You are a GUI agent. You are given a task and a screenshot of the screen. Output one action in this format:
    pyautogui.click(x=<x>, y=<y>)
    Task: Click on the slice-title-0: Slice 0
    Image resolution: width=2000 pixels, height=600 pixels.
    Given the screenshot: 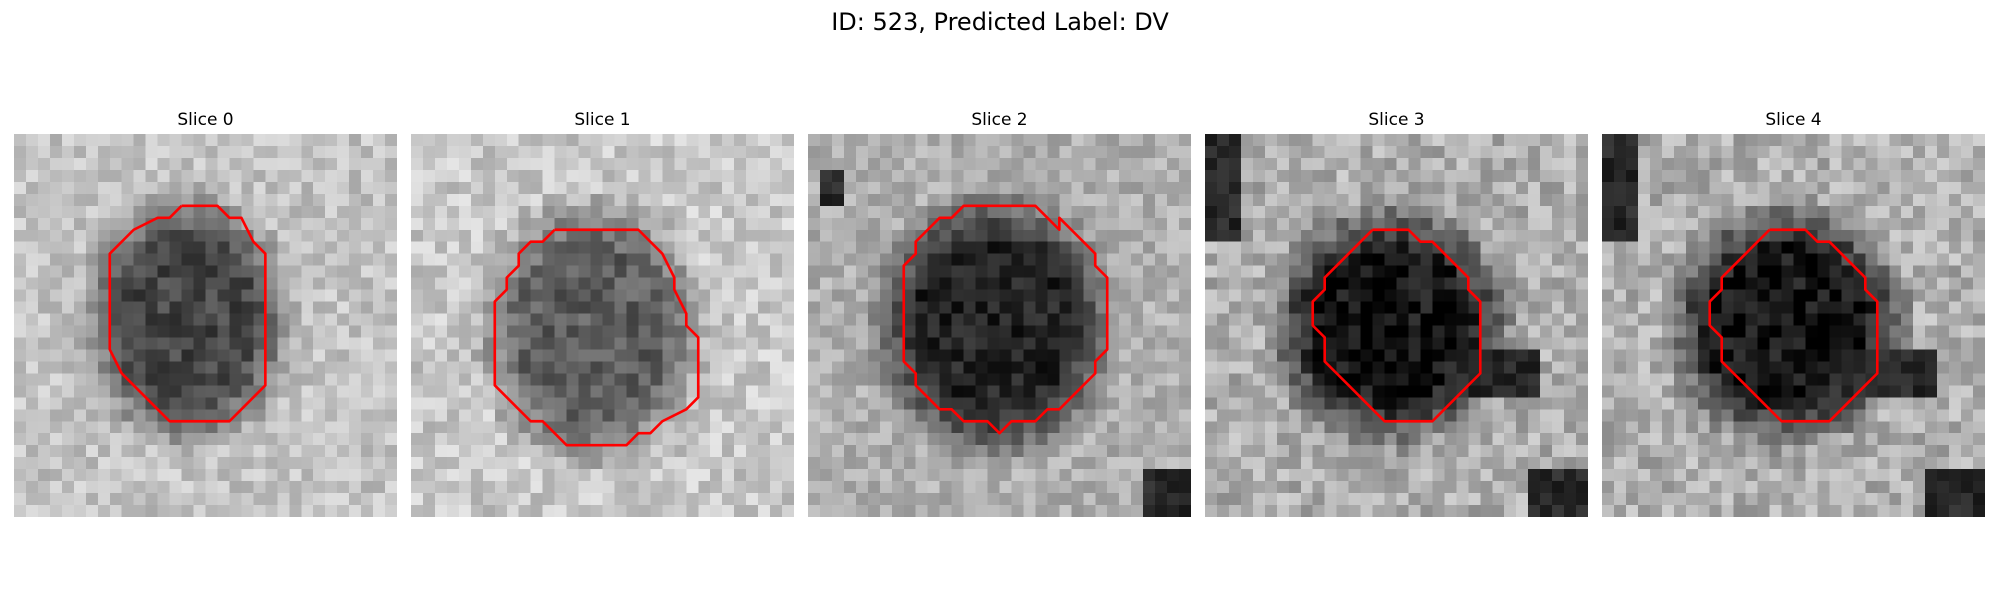 What is the action you would take?
    pyautogui.click(x=205, y=120)
    